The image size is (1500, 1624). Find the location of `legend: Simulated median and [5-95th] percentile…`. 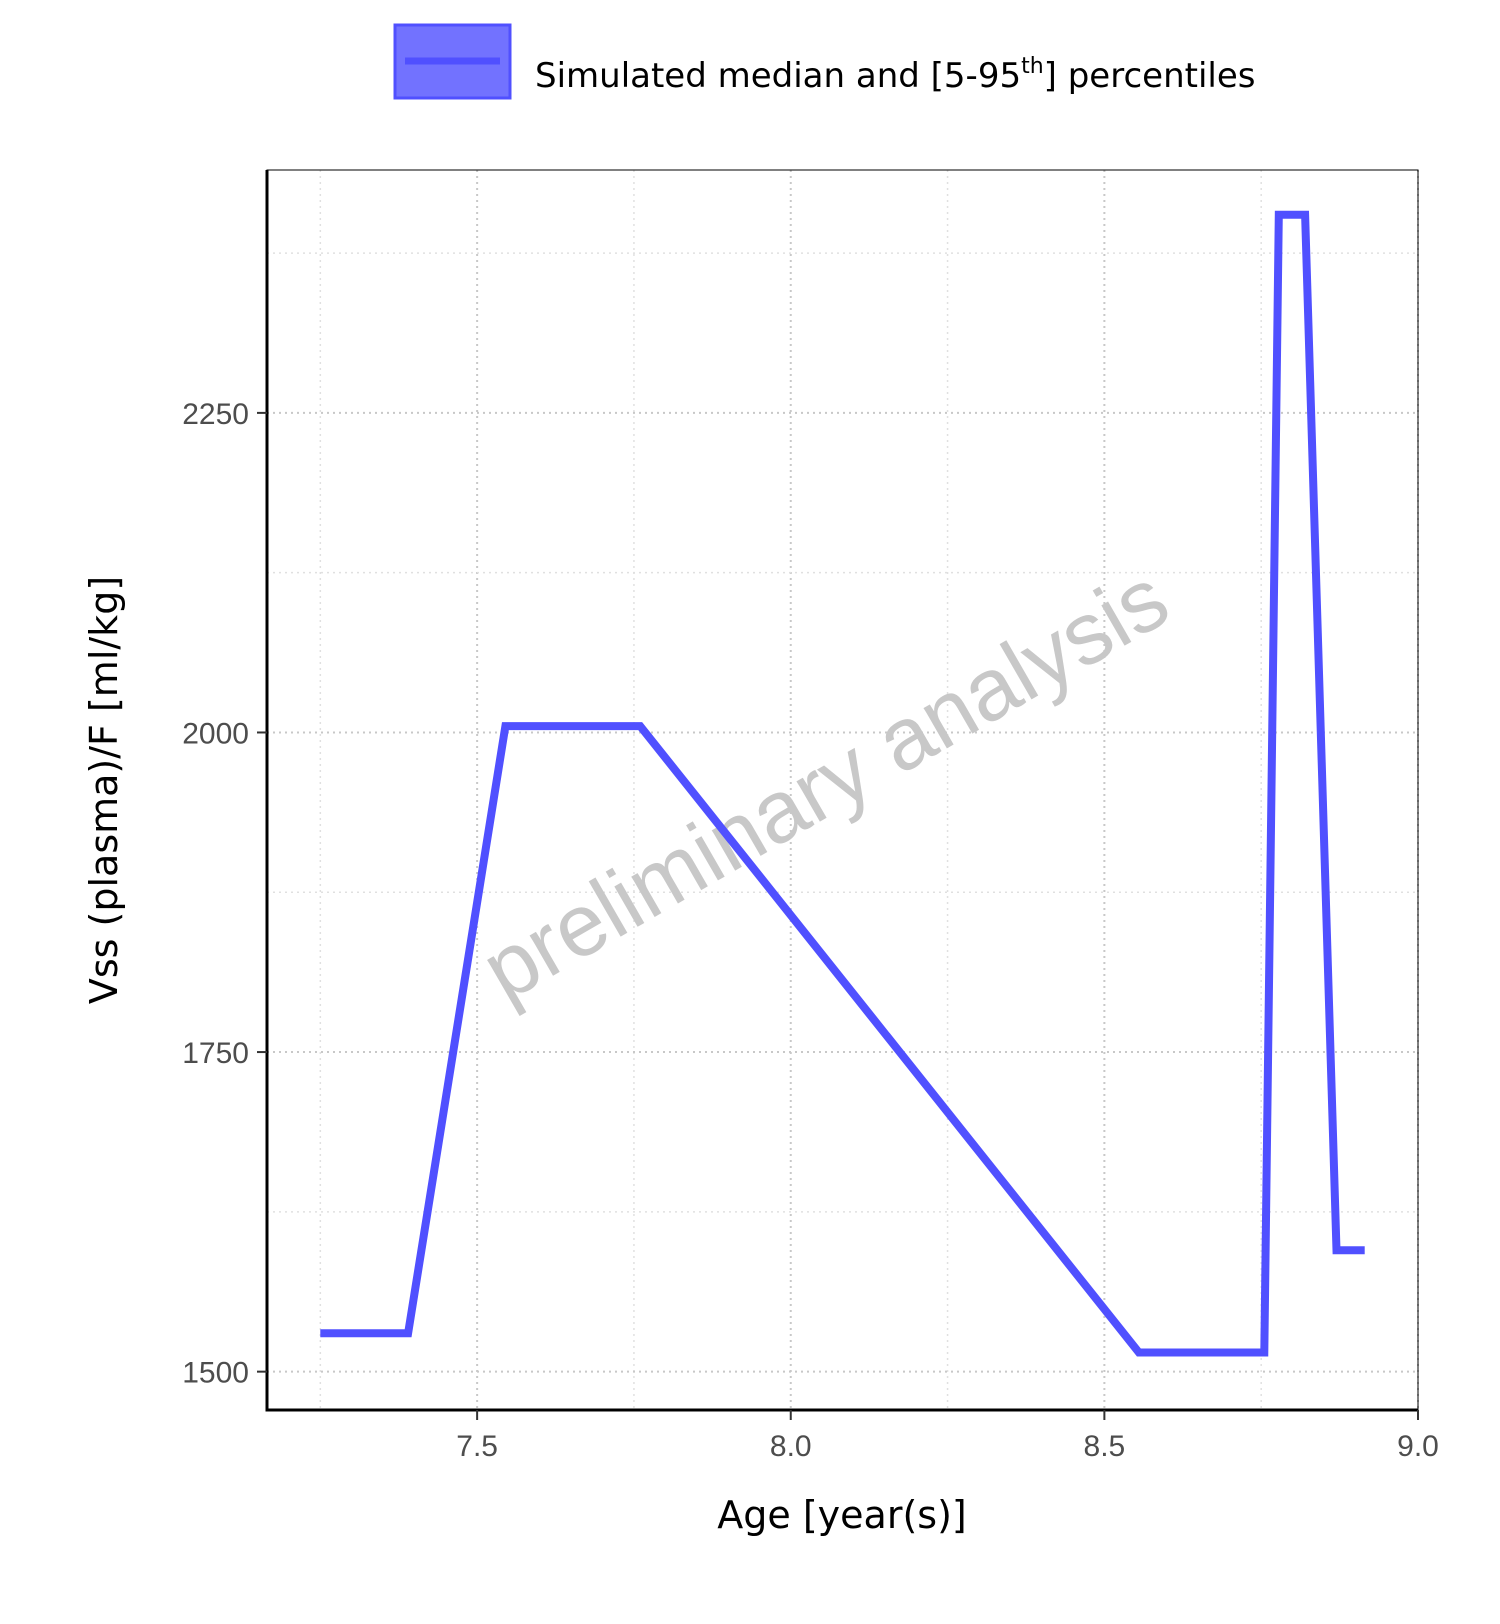

legend: Simulated median and [5-95th] percentile… is located at coordinates (824, 61).